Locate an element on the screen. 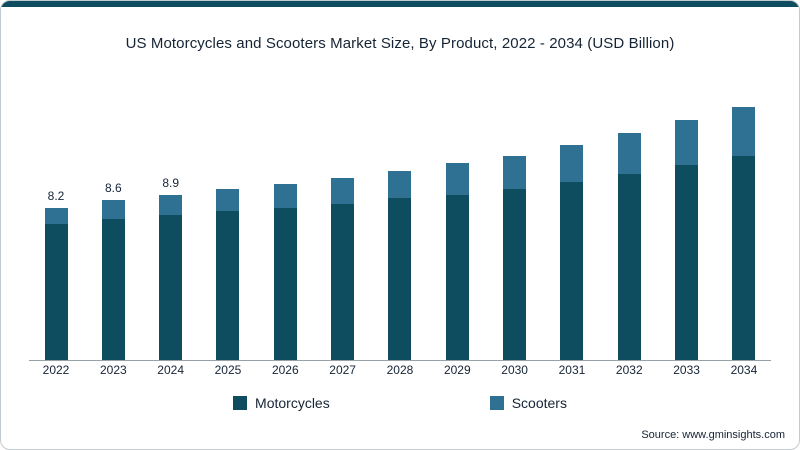  source-attribution: Source: www.gminsights.com is located at coordinates (713, 435).